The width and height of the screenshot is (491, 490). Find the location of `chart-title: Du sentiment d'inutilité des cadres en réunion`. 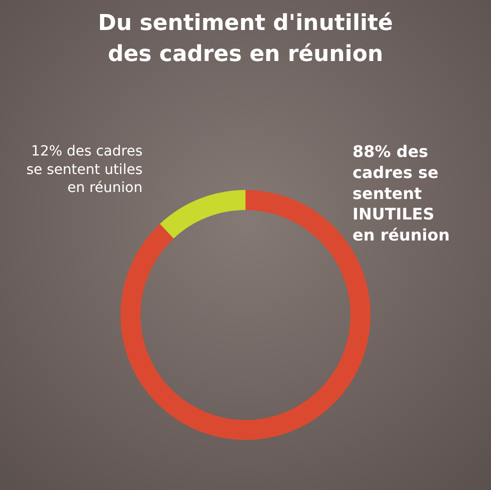

chart-title: Du sentiment d'inutilité des cadres en réunion is located at coordinates (245, 39).